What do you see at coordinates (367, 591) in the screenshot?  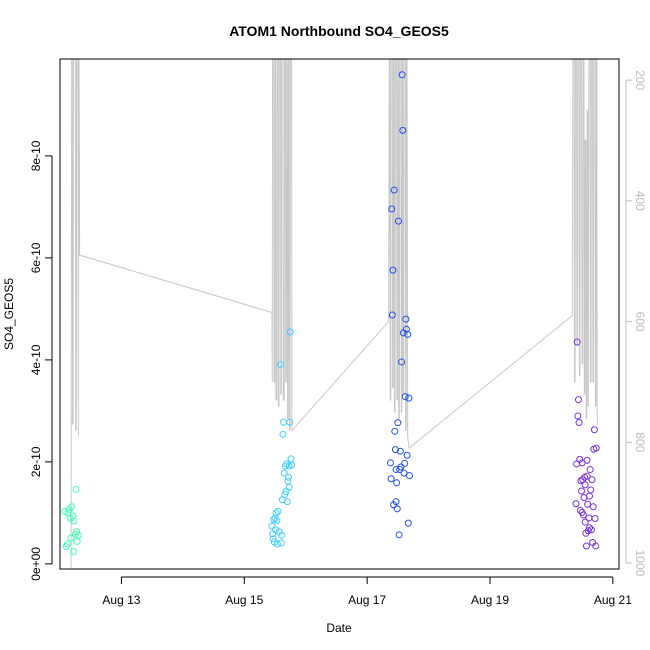 I see `x-axis: Aug 13 Aug 15 Aug 17 Aug 19 Aug 21` at bounding box center [367, 591].